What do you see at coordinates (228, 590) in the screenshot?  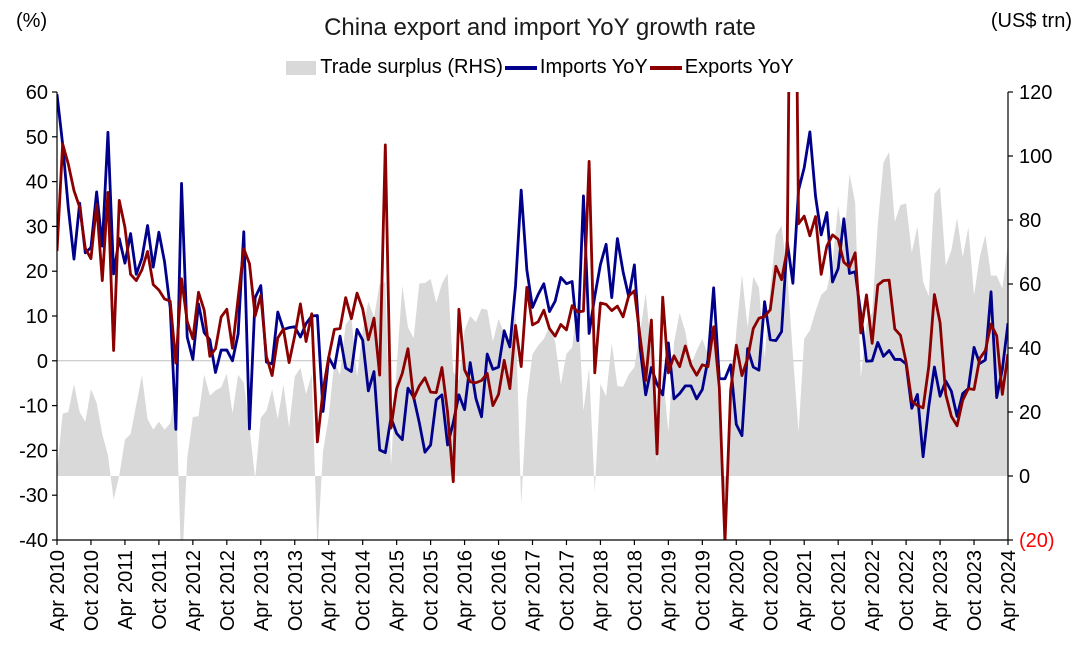 I see `svg-text: Oct 2012` at bounding box center [228, 590].